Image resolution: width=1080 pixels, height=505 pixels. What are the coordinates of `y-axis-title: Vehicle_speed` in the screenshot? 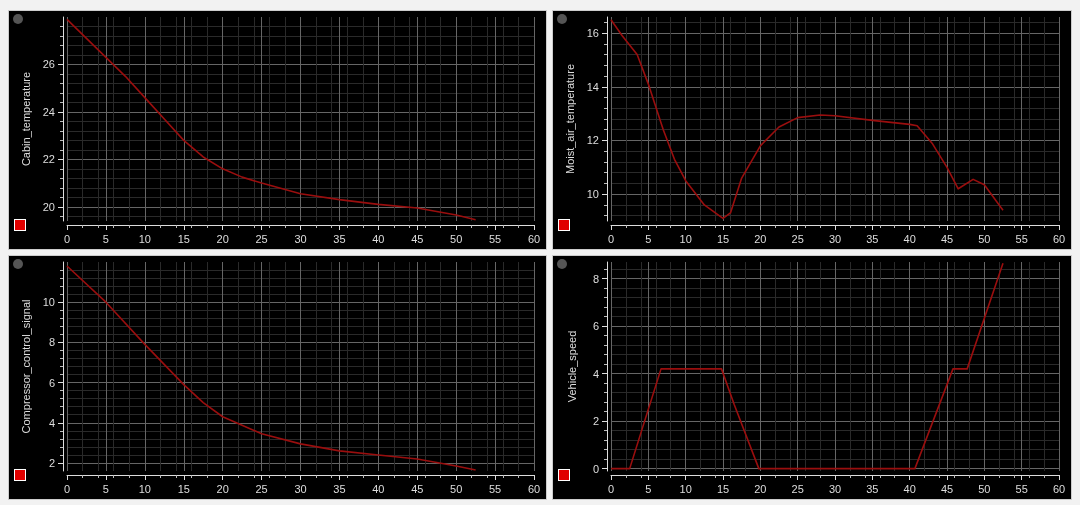 It's located at (571, 366).